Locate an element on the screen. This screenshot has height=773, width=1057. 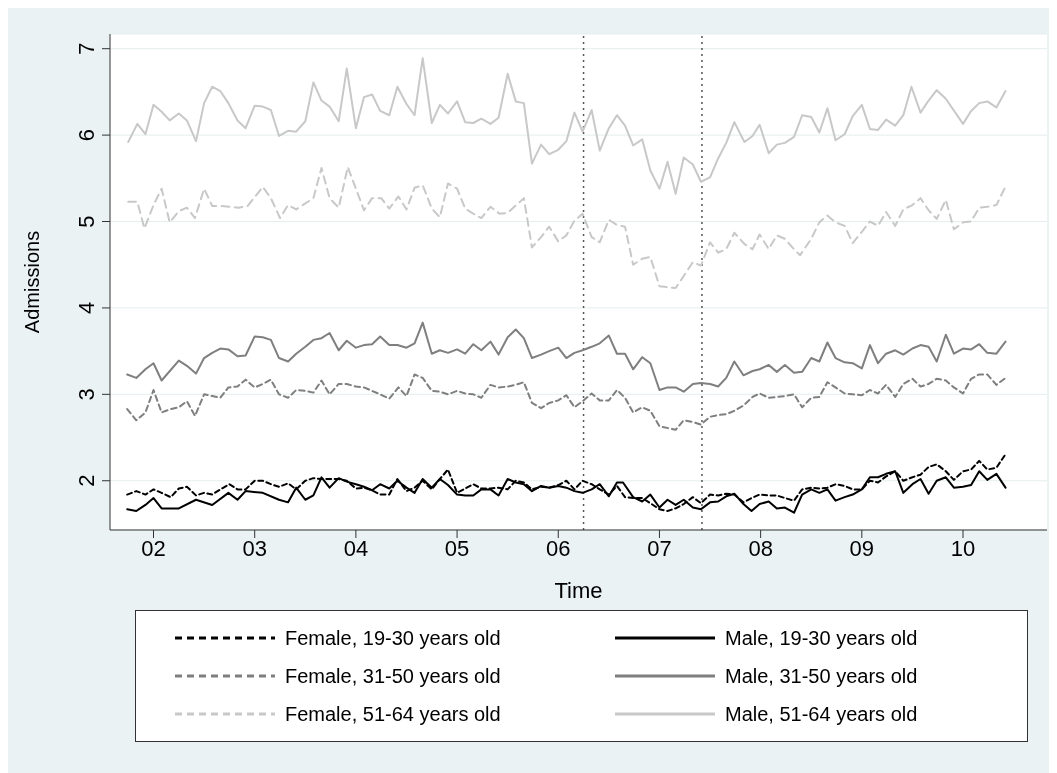
x-tick-label: 02 is located at coordinates (153, 548).